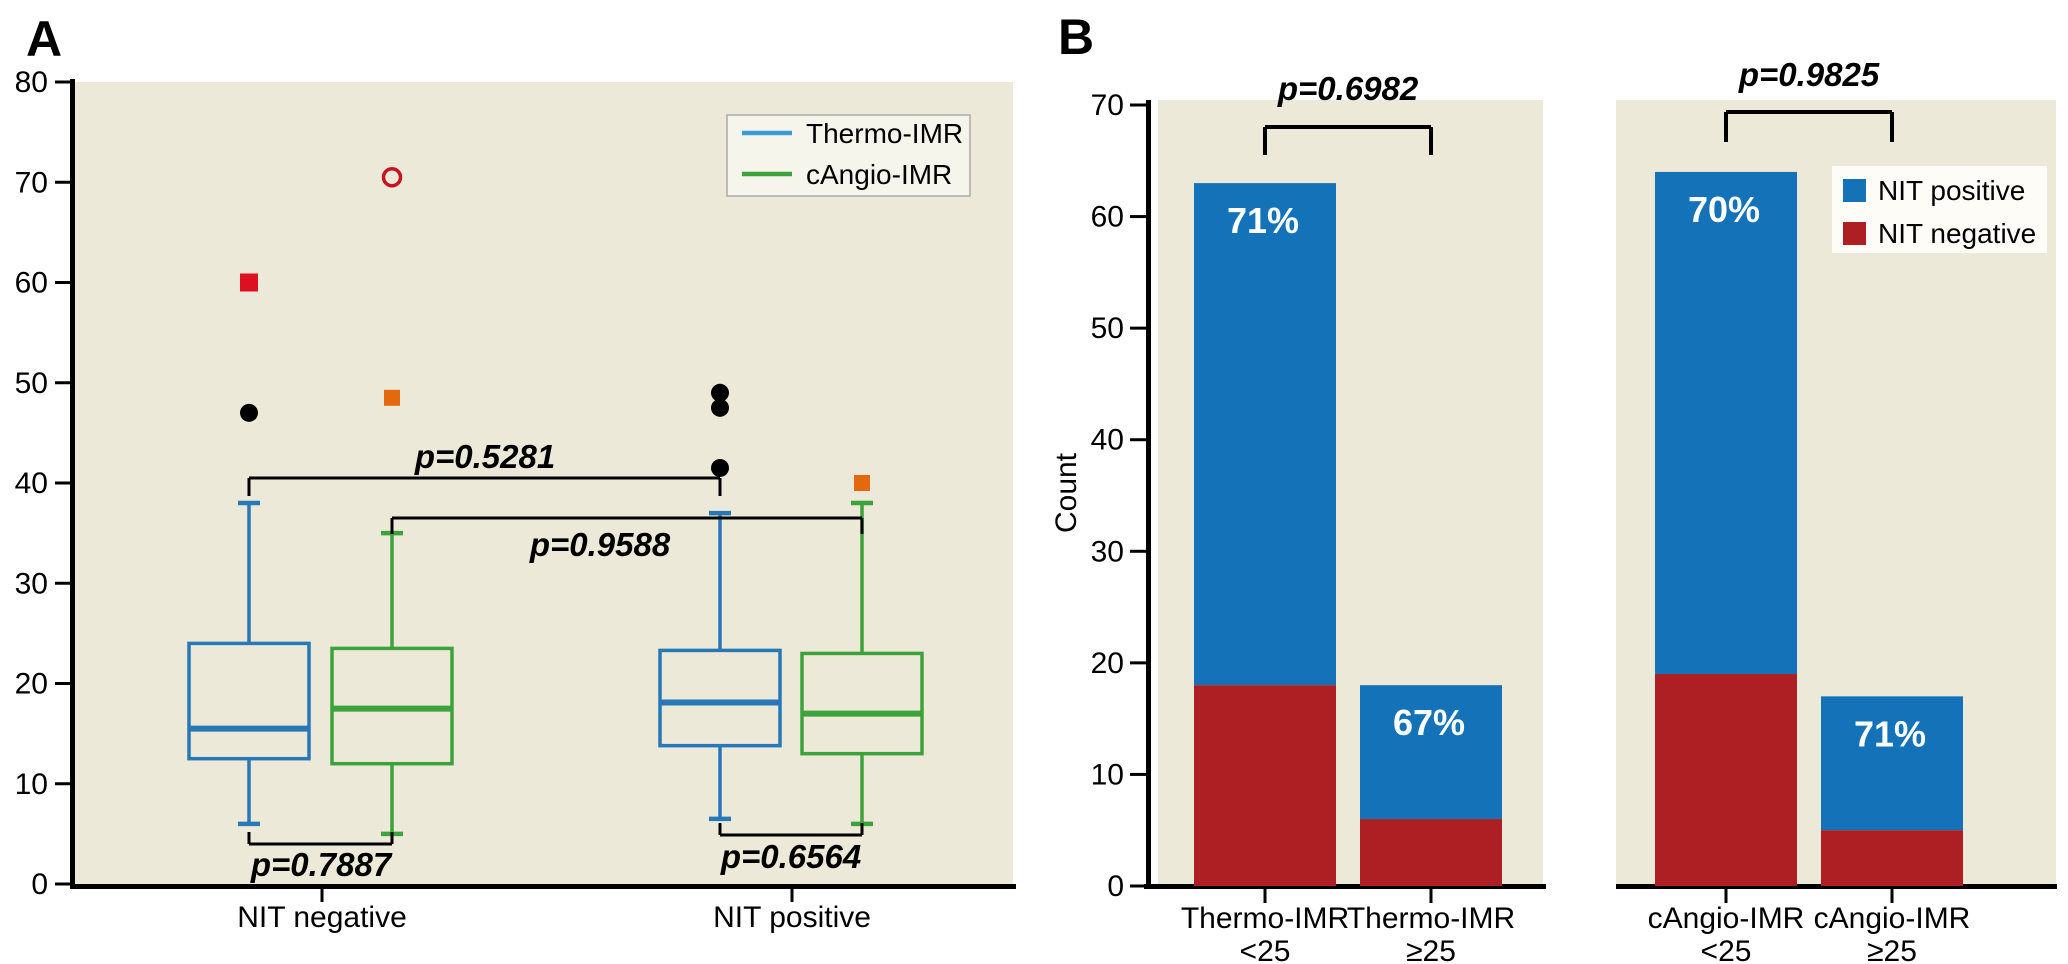 The height and width of the screenshot is (964, 2068). I want to click on panel-a-y-tick-label: 30, so click(31, 583).